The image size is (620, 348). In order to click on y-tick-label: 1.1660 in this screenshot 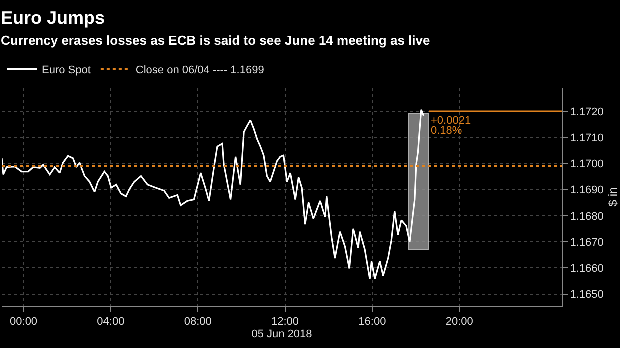, I will do `click(587, 268)`.